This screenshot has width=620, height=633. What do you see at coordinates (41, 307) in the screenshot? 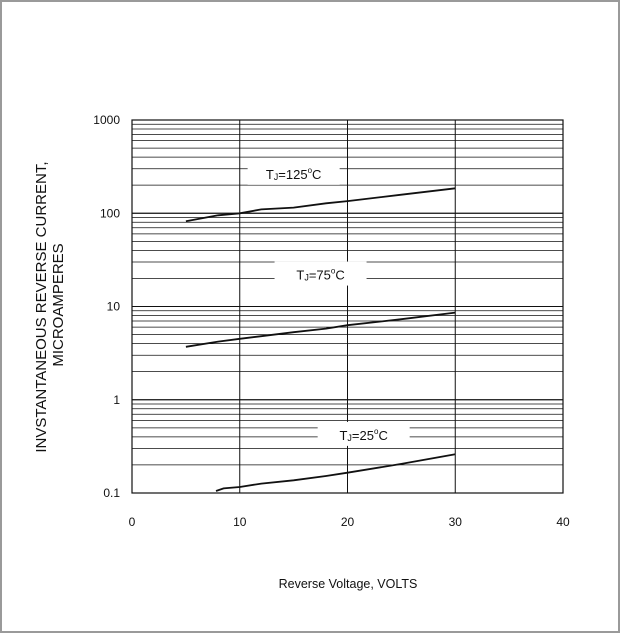
I see `y-axis-title-line-1: INVSTANTANEOUS REVERSE CURRENT,` at bounding box center [41, 307].